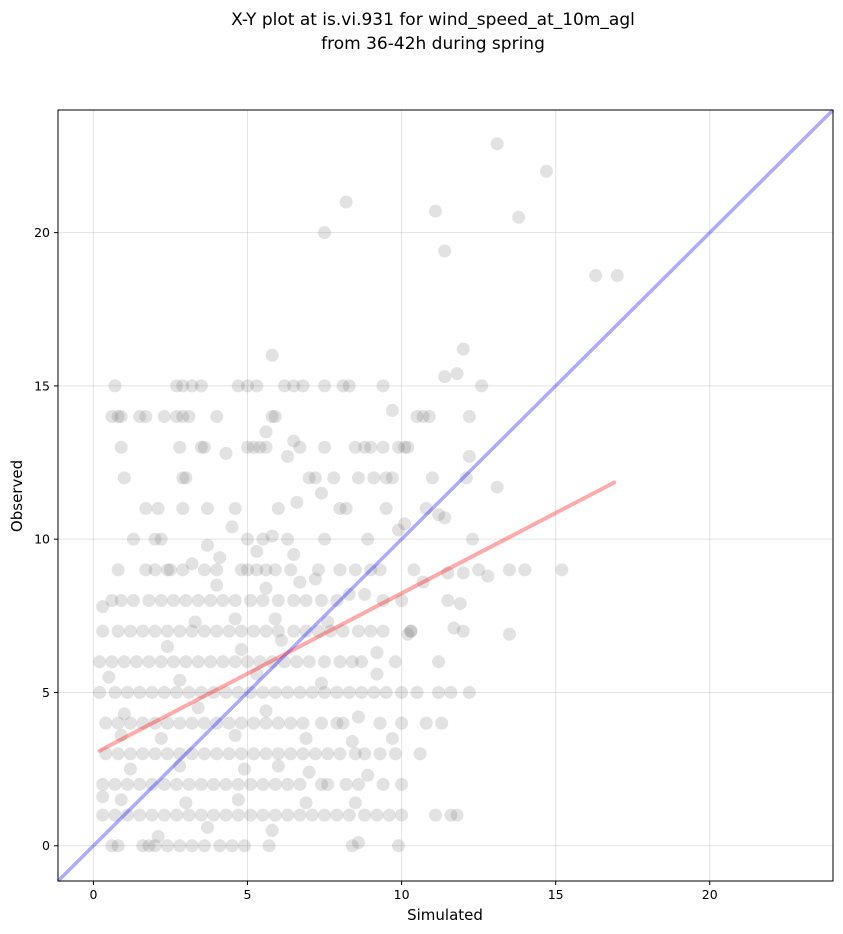 The width and height of the screenshot is (843, 934). Describe the element at coordinates (42, 539) in the screenshot. I see `y-tick-label: 10` at that location.